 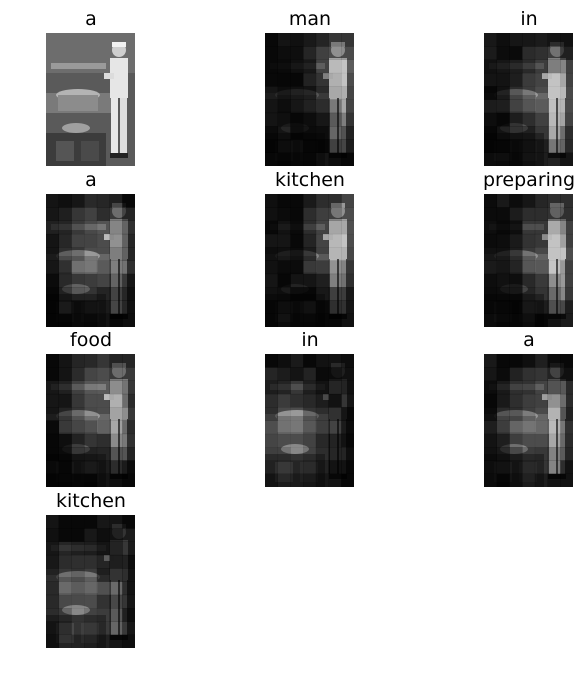 What do you see at coordinates (529, 180) in the screenshot?
I see `panel-word-label: preparing` at bounding box center [529, 180].